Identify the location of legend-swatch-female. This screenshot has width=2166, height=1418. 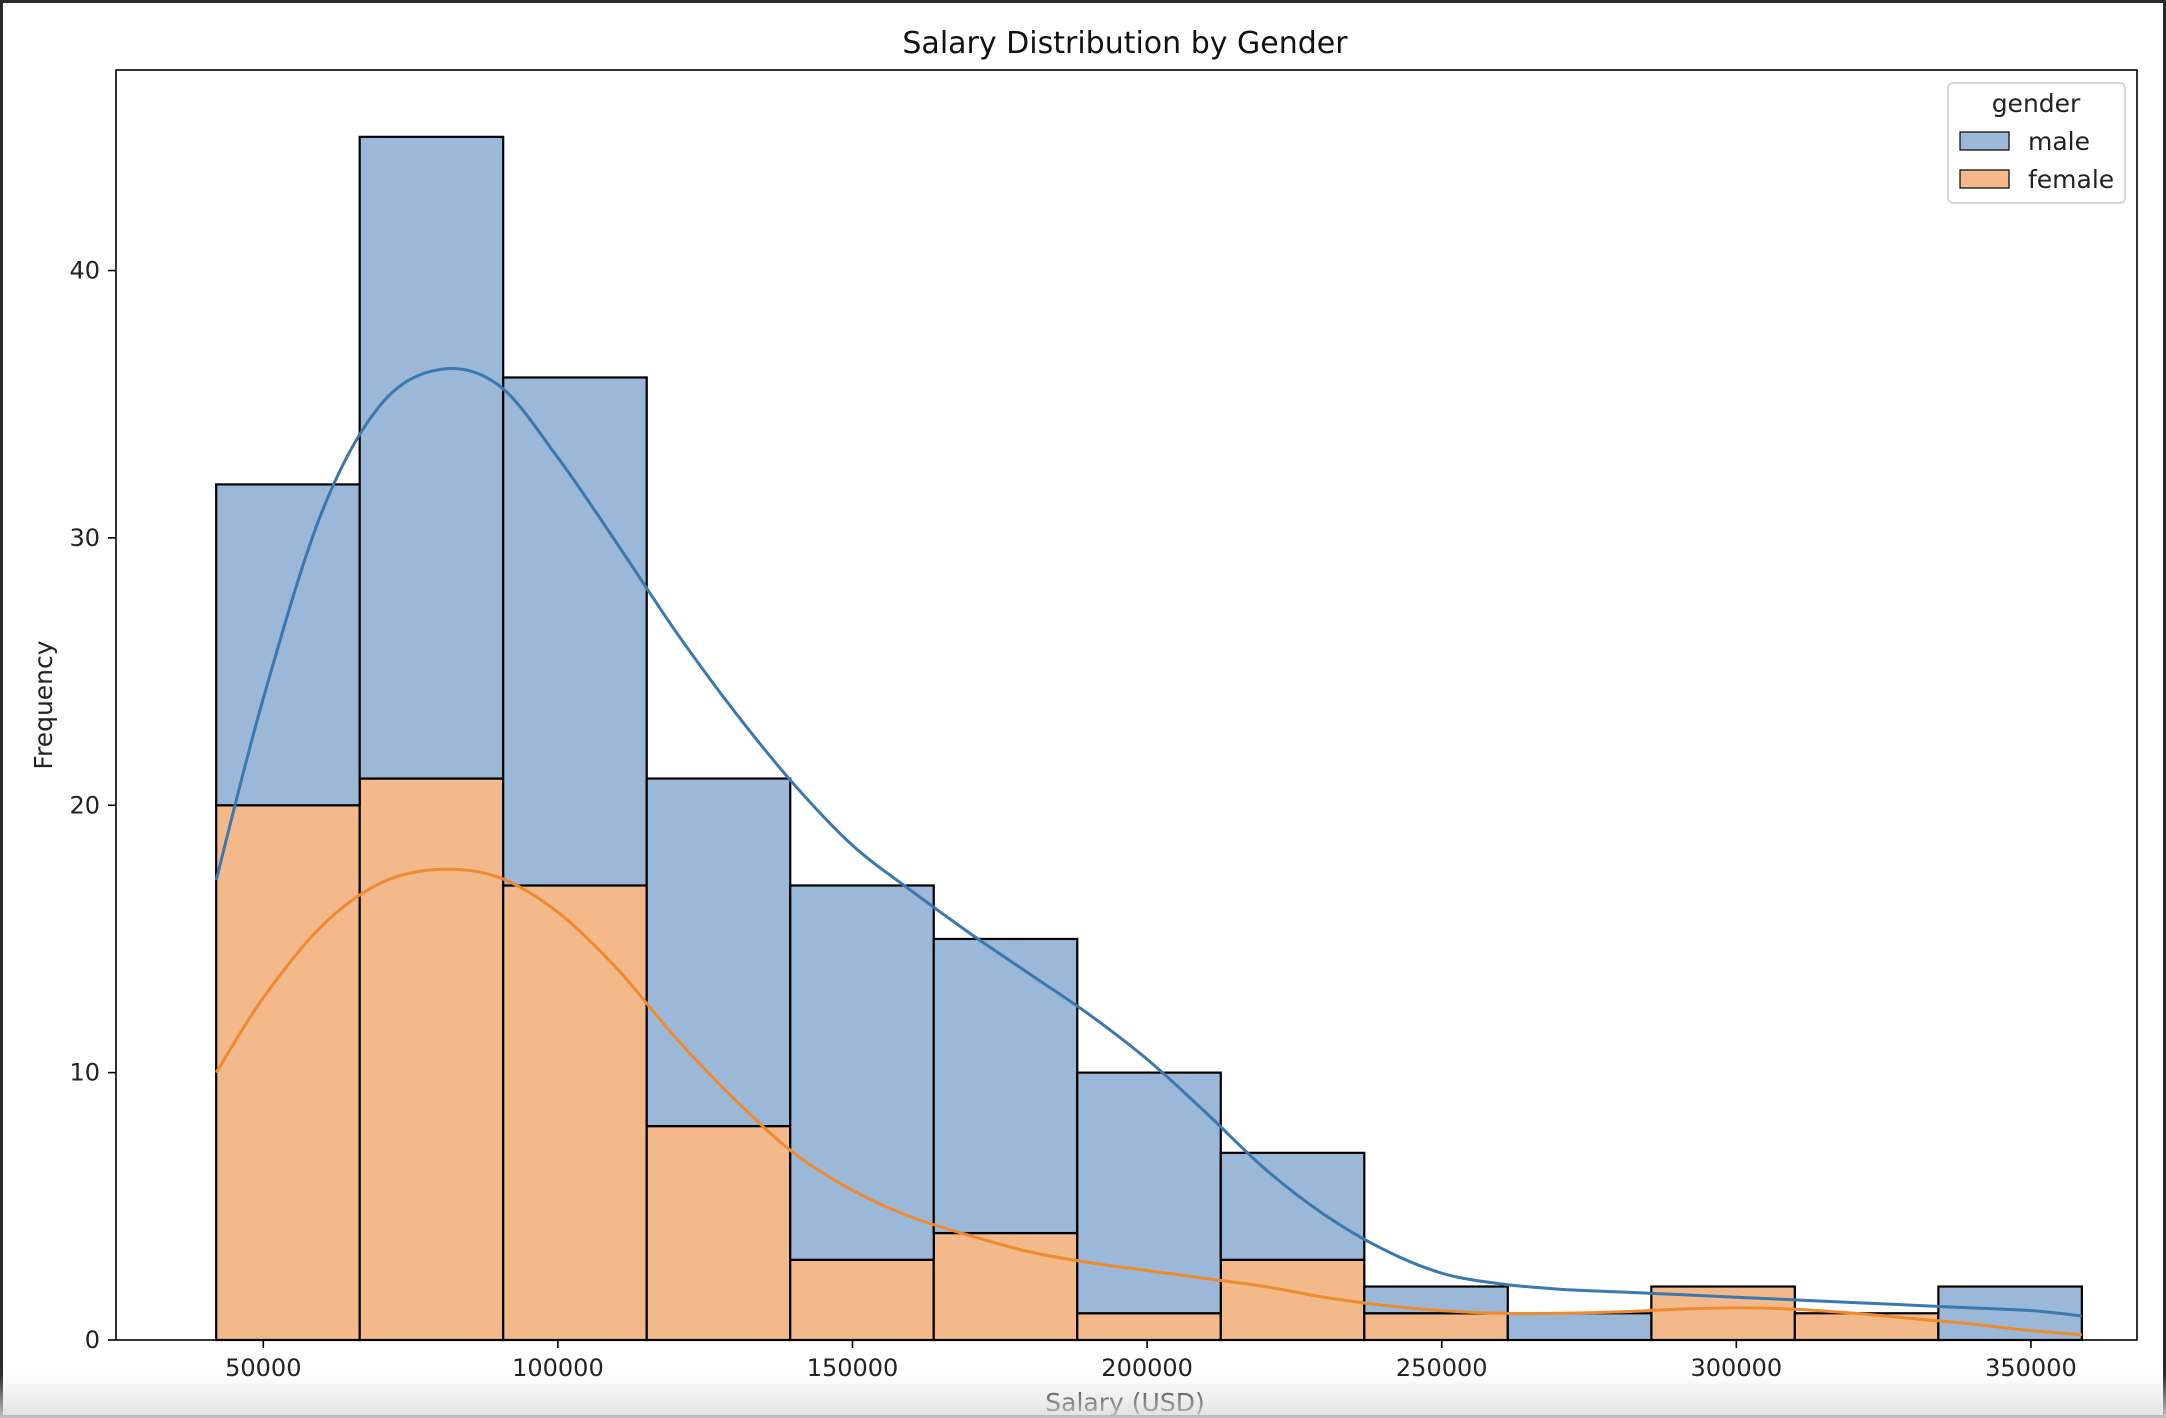
(1984, 179).